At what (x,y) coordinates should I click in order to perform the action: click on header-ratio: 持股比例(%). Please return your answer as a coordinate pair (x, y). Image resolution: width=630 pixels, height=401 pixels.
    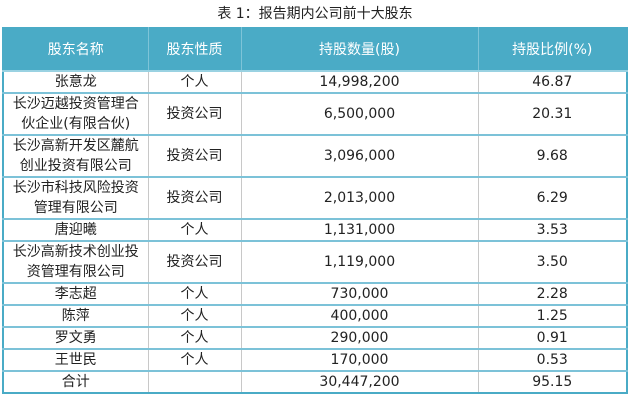
    Looking at the image, I should click on (552, 49).